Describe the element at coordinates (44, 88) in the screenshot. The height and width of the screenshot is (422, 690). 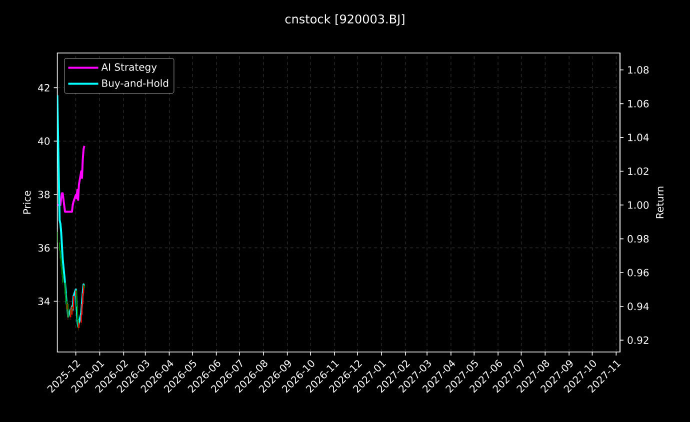
I see `y-tick-label: 42` at that location.